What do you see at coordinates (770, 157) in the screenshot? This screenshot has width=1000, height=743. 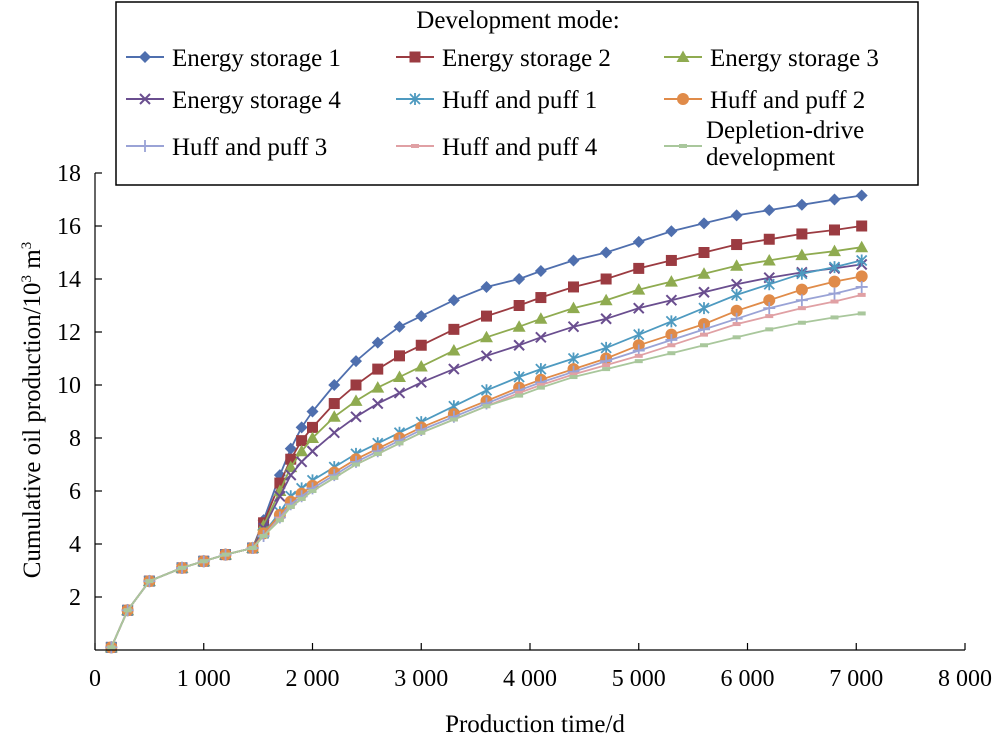 I see `legend-label-line: development` at bounding box center [770, 157].